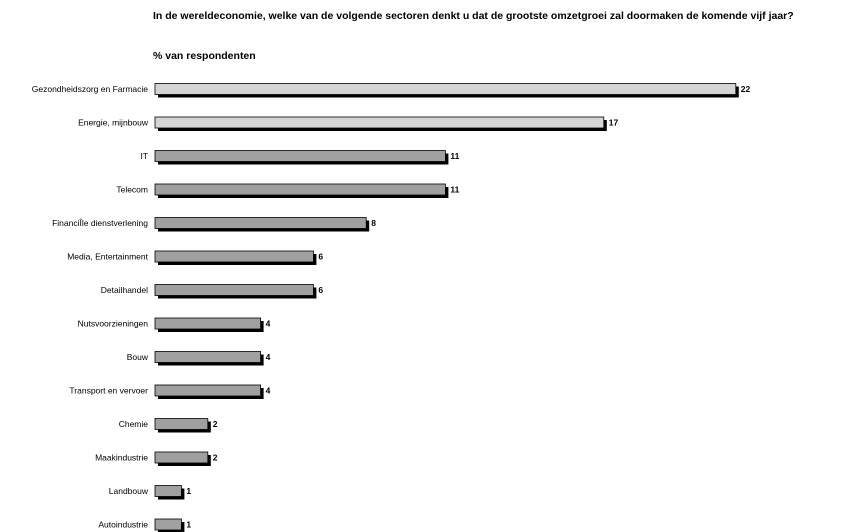 The width and height of the screenshot is (853, 532). What do you see at coordinates (113, 324) in the screenshot?
I see `category-label: Nutsvoorzieningen` at bounding box center [113, 324].